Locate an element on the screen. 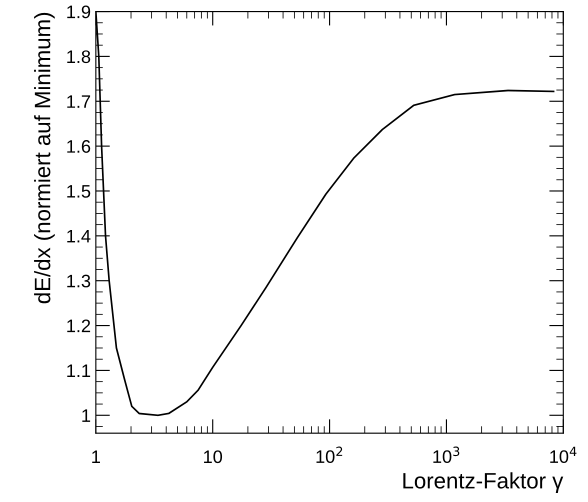  y-tick-label: 1.9 is located at coordinates (78, 11).